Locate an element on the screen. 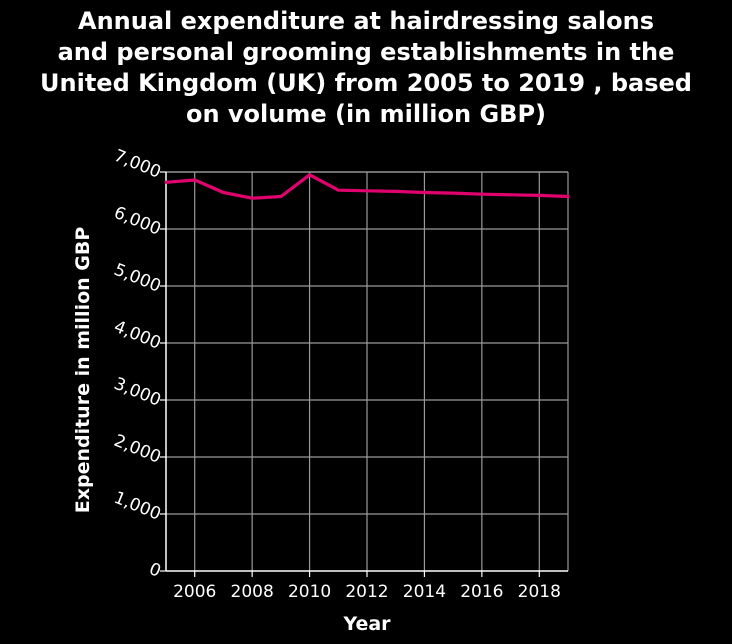  x-tick-label: 2014 is located at coordinates (424, 592).